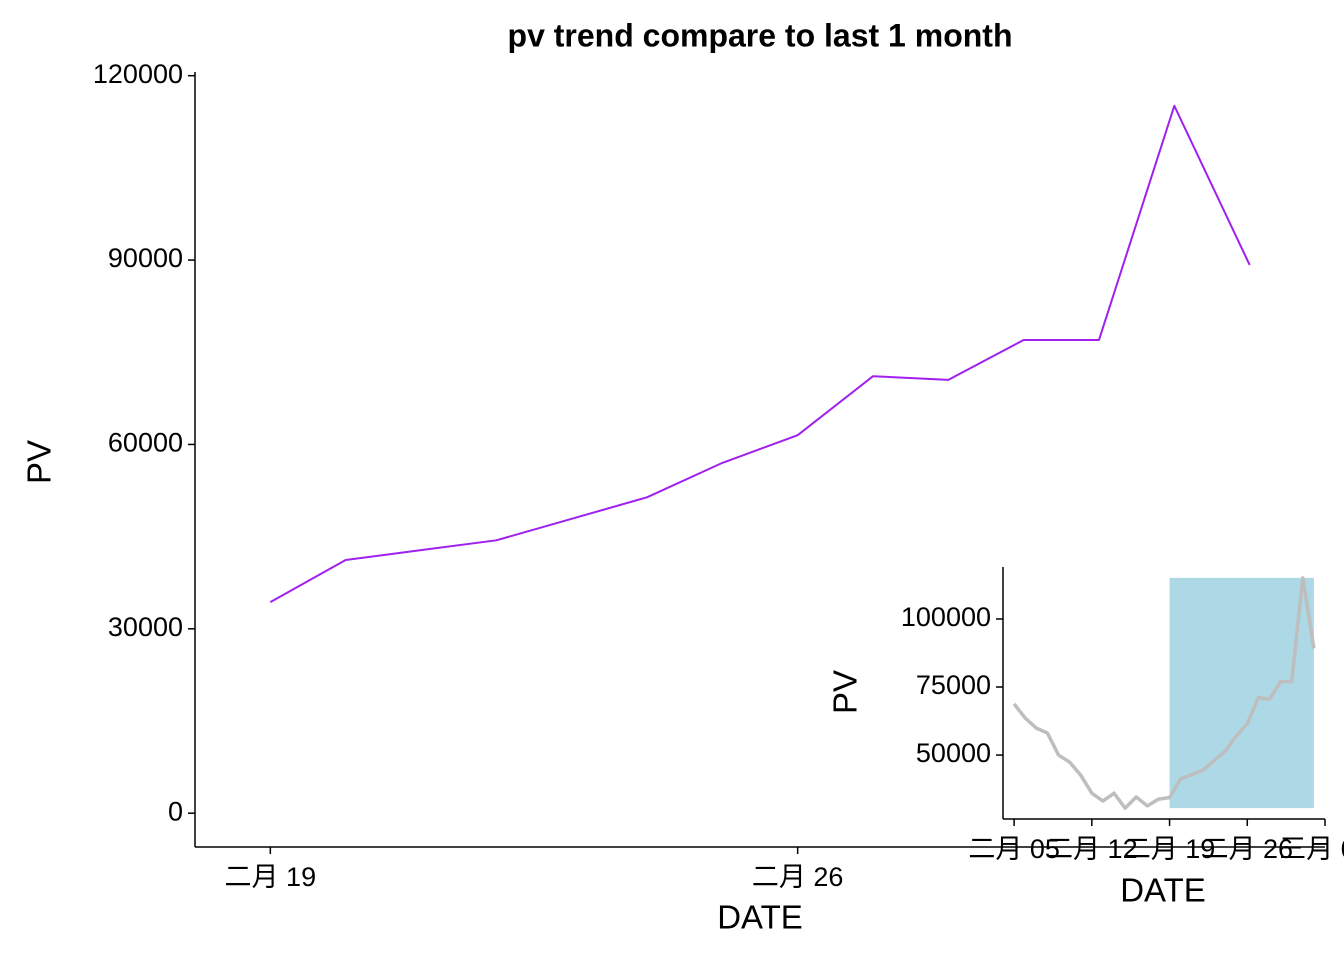 This screenshot has width=1344, height=960. Describe the element at coordinates (1241, 693) in the screenshot. I see `highlight-region` at that location.